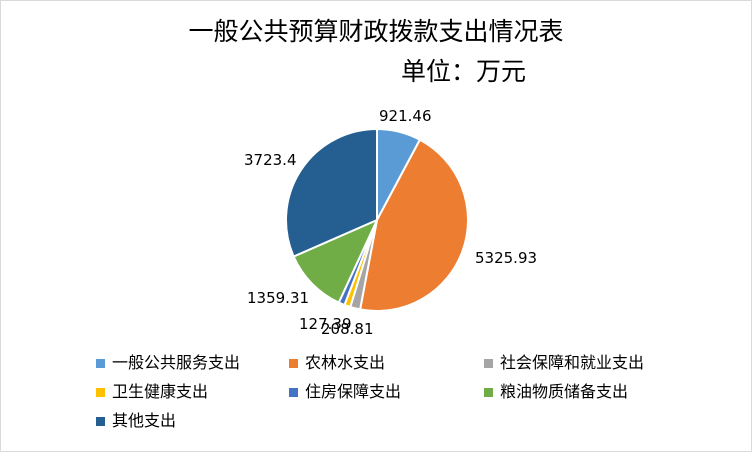  Describe the element at coordinates (564, 391) in the screenshot. I see `legend-label: 粮油物质储备支出` at that location.